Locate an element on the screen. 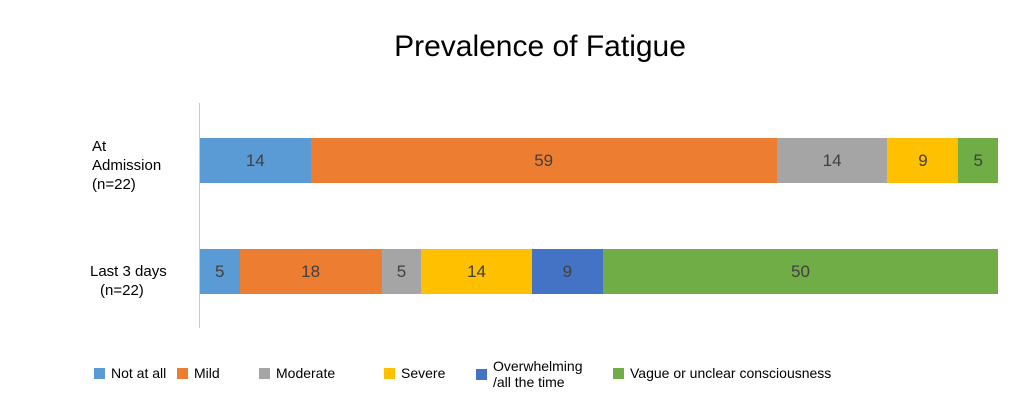 The image size is (1024, 409). legend-label: Mild is located at coordinates (207, 373).